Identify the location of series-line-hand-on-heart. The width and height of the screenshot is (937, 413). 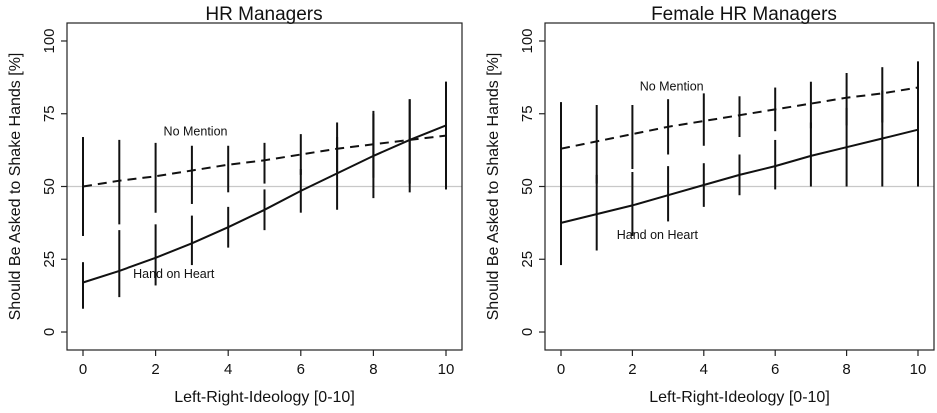
(739, 176).